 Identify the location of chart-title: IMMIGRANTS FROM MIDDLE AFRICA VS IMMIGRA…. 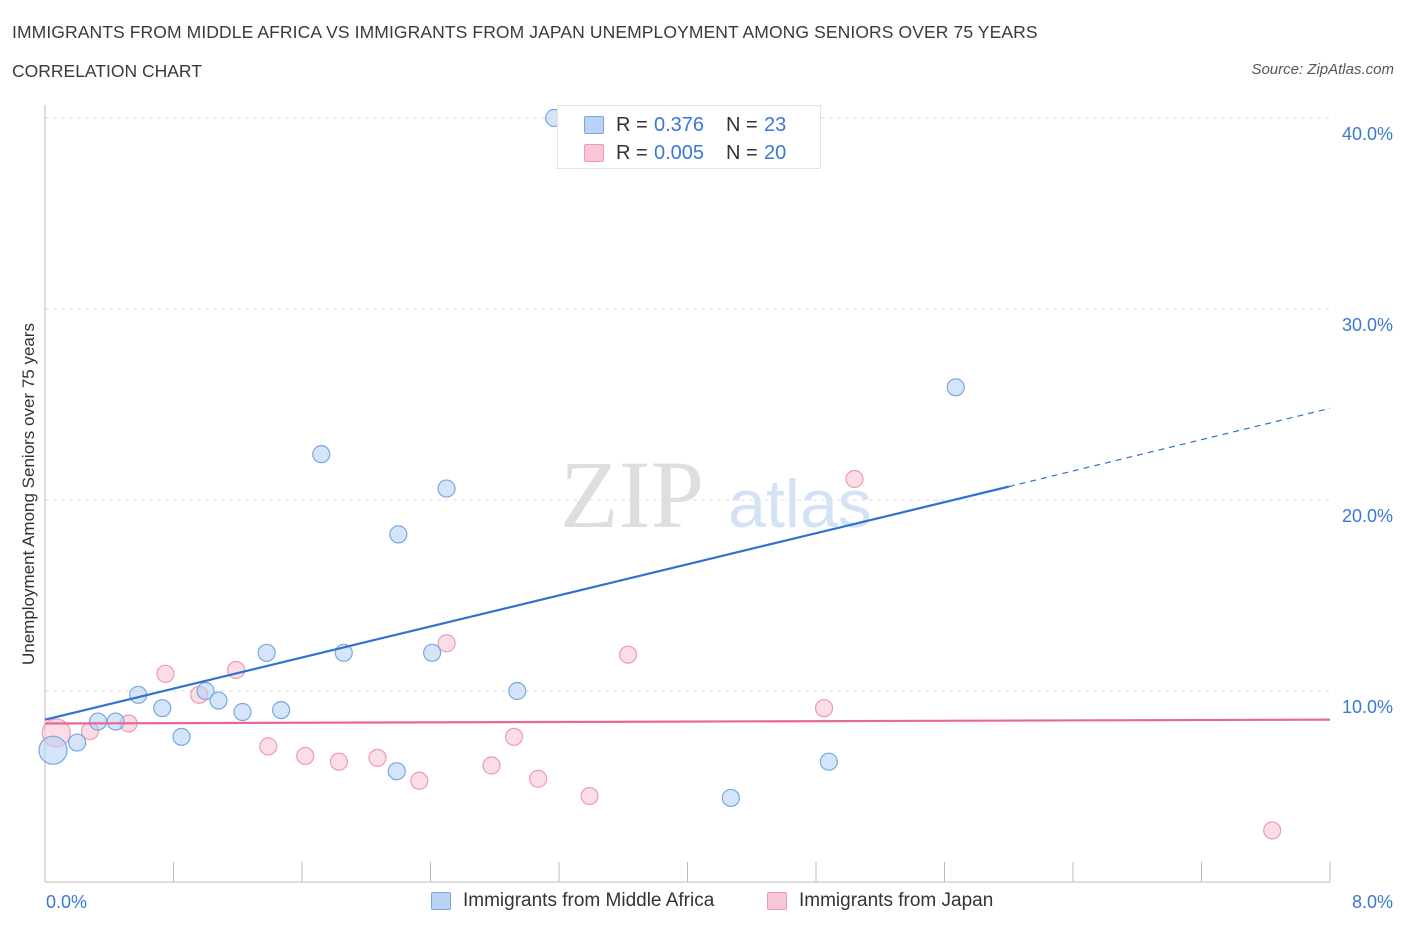
(525, 32).